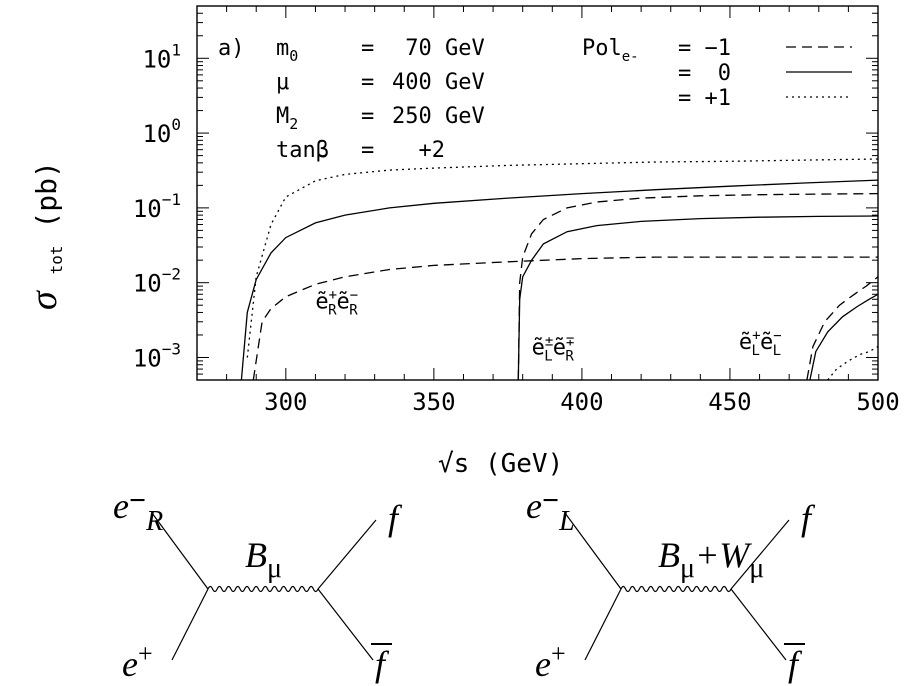 The image size is (904, 686). I want to click on x-tick-label: 500, so click(877, 402).